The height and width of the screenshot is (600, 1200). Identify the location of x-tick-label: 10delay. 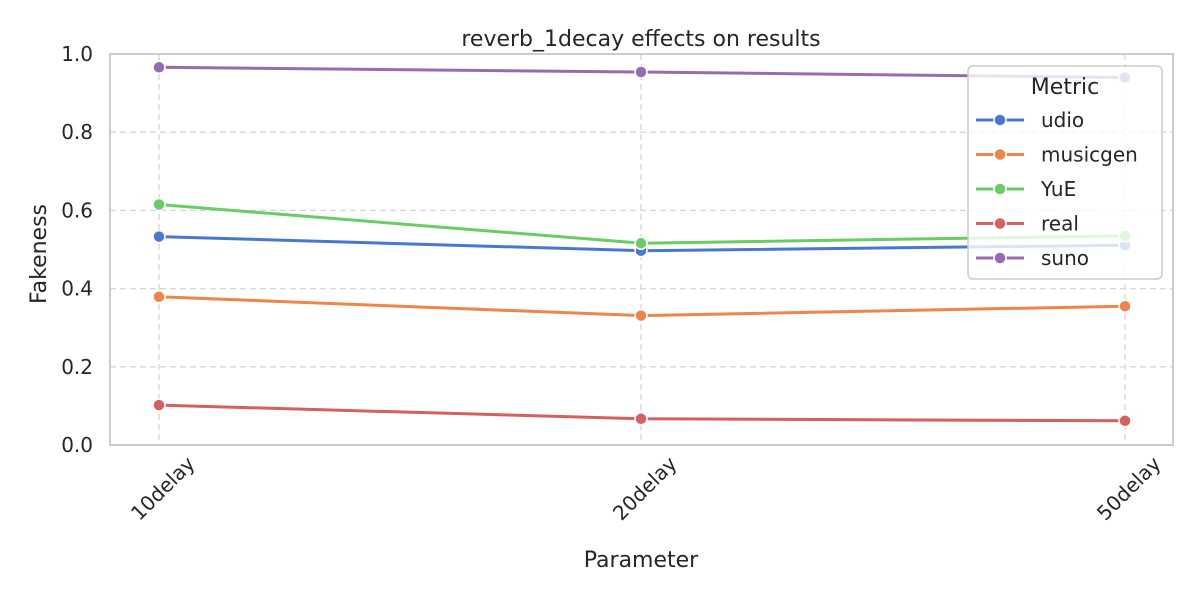
(163, 488).